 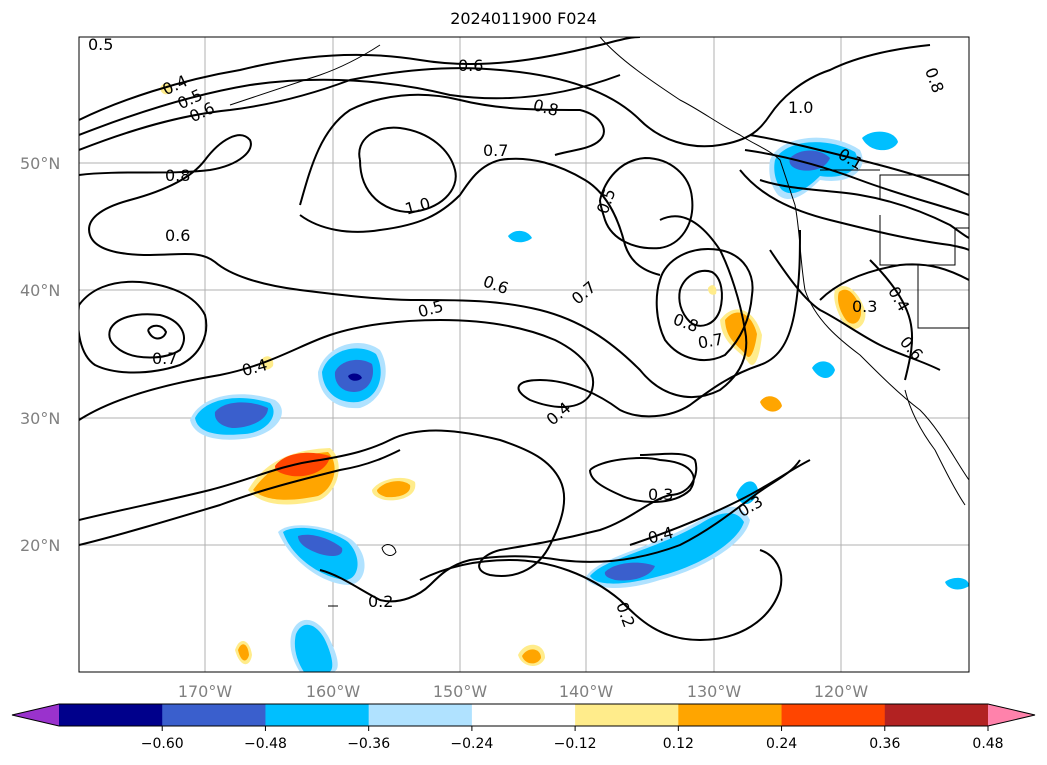 What do you see at coordinates (40, 418) in the screenshot?
I see `lat-label: 30°N` at bounding box center [40, 418].